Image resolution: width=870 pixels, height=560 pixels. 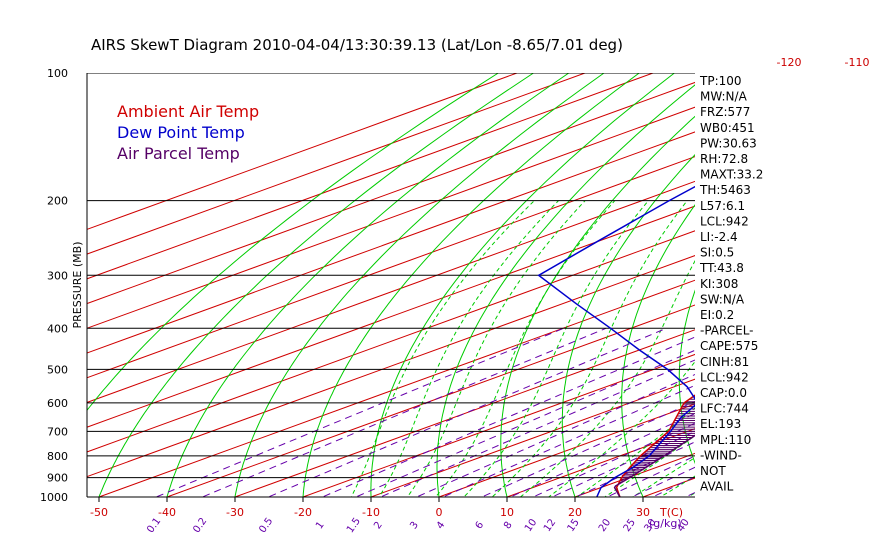 What do you see at coordinates (575, 512) in the screenshot?
I see `bottom-temp-tick-label: 20` at bounding box center [575, 512].